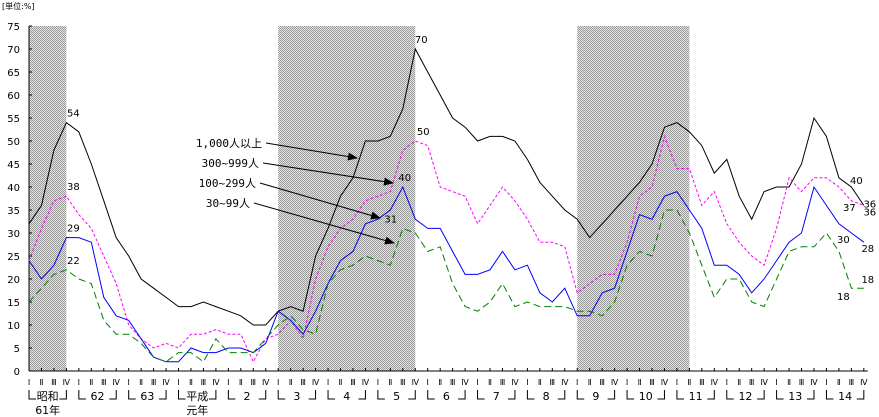  What do you see at coordinates (147, 396) in the screenshot?
I see `year-label: 63` at bounding box center [147, 396].